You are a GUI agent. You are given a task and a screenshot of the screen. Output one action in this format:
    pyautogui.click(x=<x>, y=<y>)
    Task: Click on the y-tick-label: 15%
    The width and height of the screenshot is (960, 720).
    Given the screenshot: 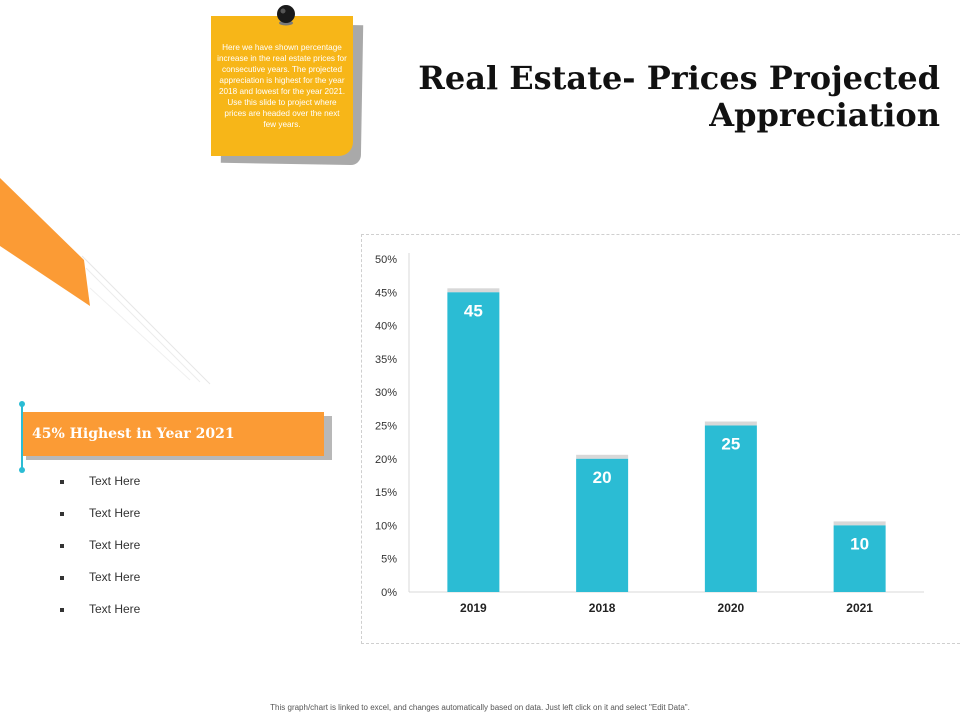 What is the action you would take?
    pyautogui.click(x=386, y=493)
    